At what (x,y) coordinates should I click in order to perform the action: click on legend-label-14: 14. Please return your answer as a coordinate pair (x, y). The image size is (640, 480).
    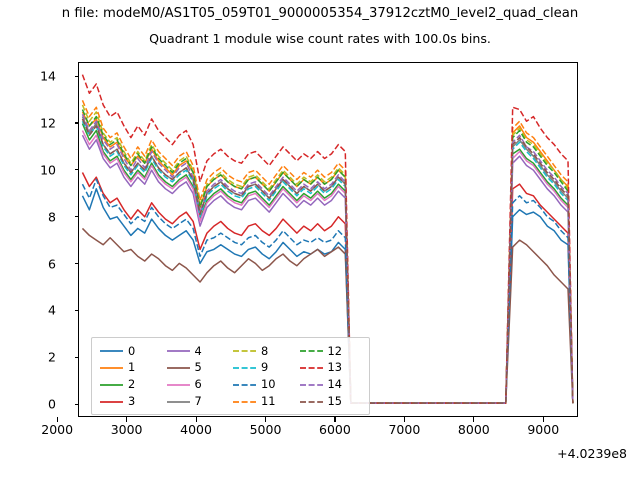
    Looking at the image, I should click on (335, 384).